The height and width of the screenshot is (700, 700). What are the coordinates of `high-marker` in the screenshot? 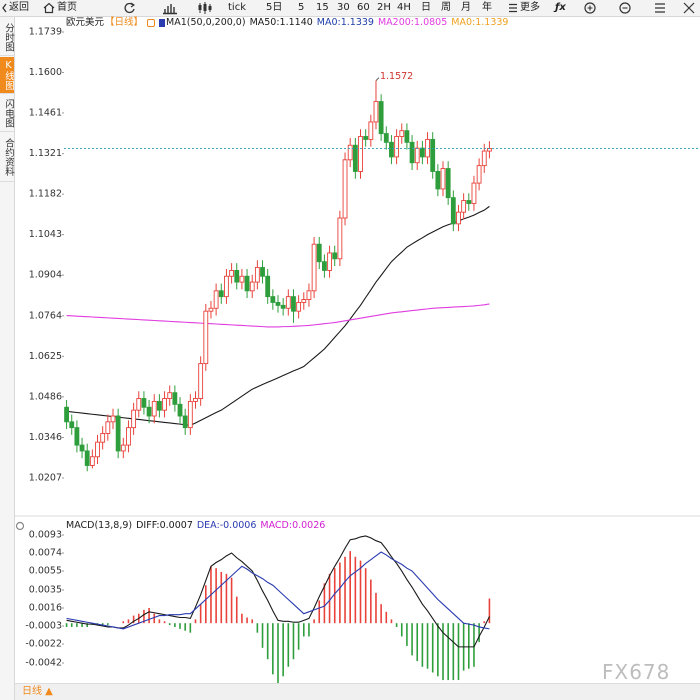 It's located at (377, 79).